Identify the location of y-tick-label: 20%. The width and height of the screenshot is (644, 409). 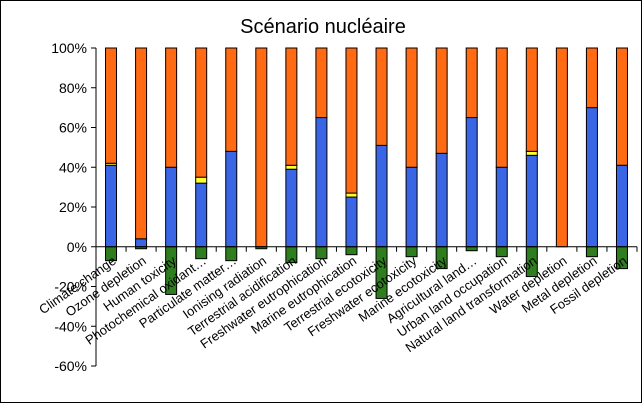
(73, 207).